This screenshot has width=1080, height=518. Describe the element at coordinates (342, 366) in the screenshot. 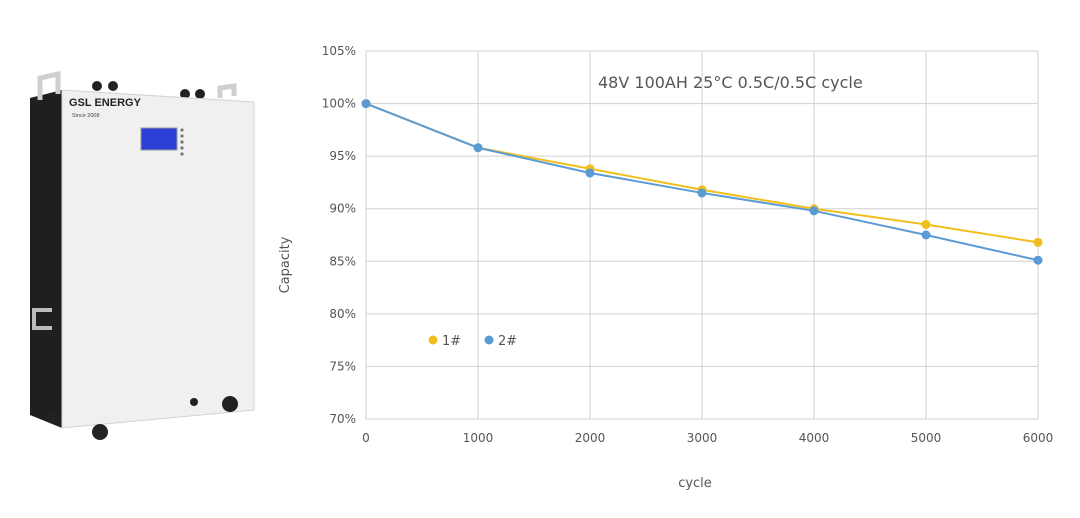

I see `y-tick-label: 75%` at that location.